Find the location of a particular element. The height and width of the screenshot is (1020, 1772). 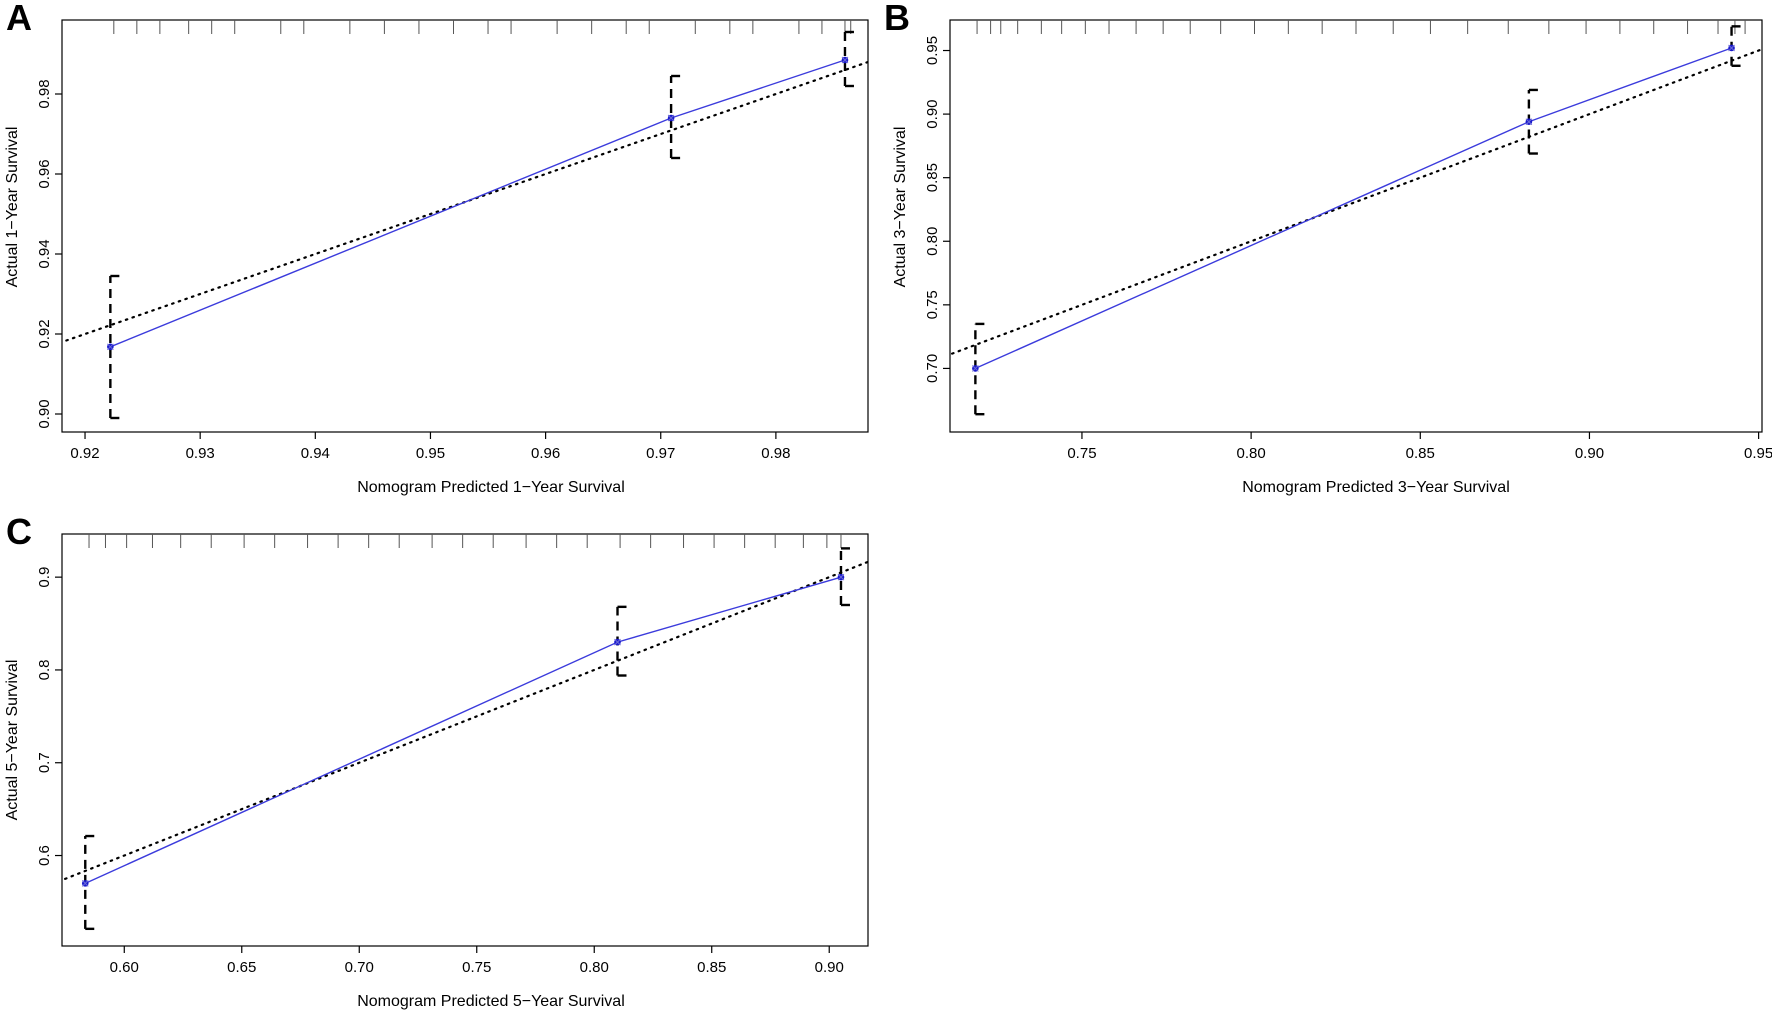

panel-c-x-axis-title: Nomogram Predicted 5−Year Survival is located at coordinates (491, 1001).